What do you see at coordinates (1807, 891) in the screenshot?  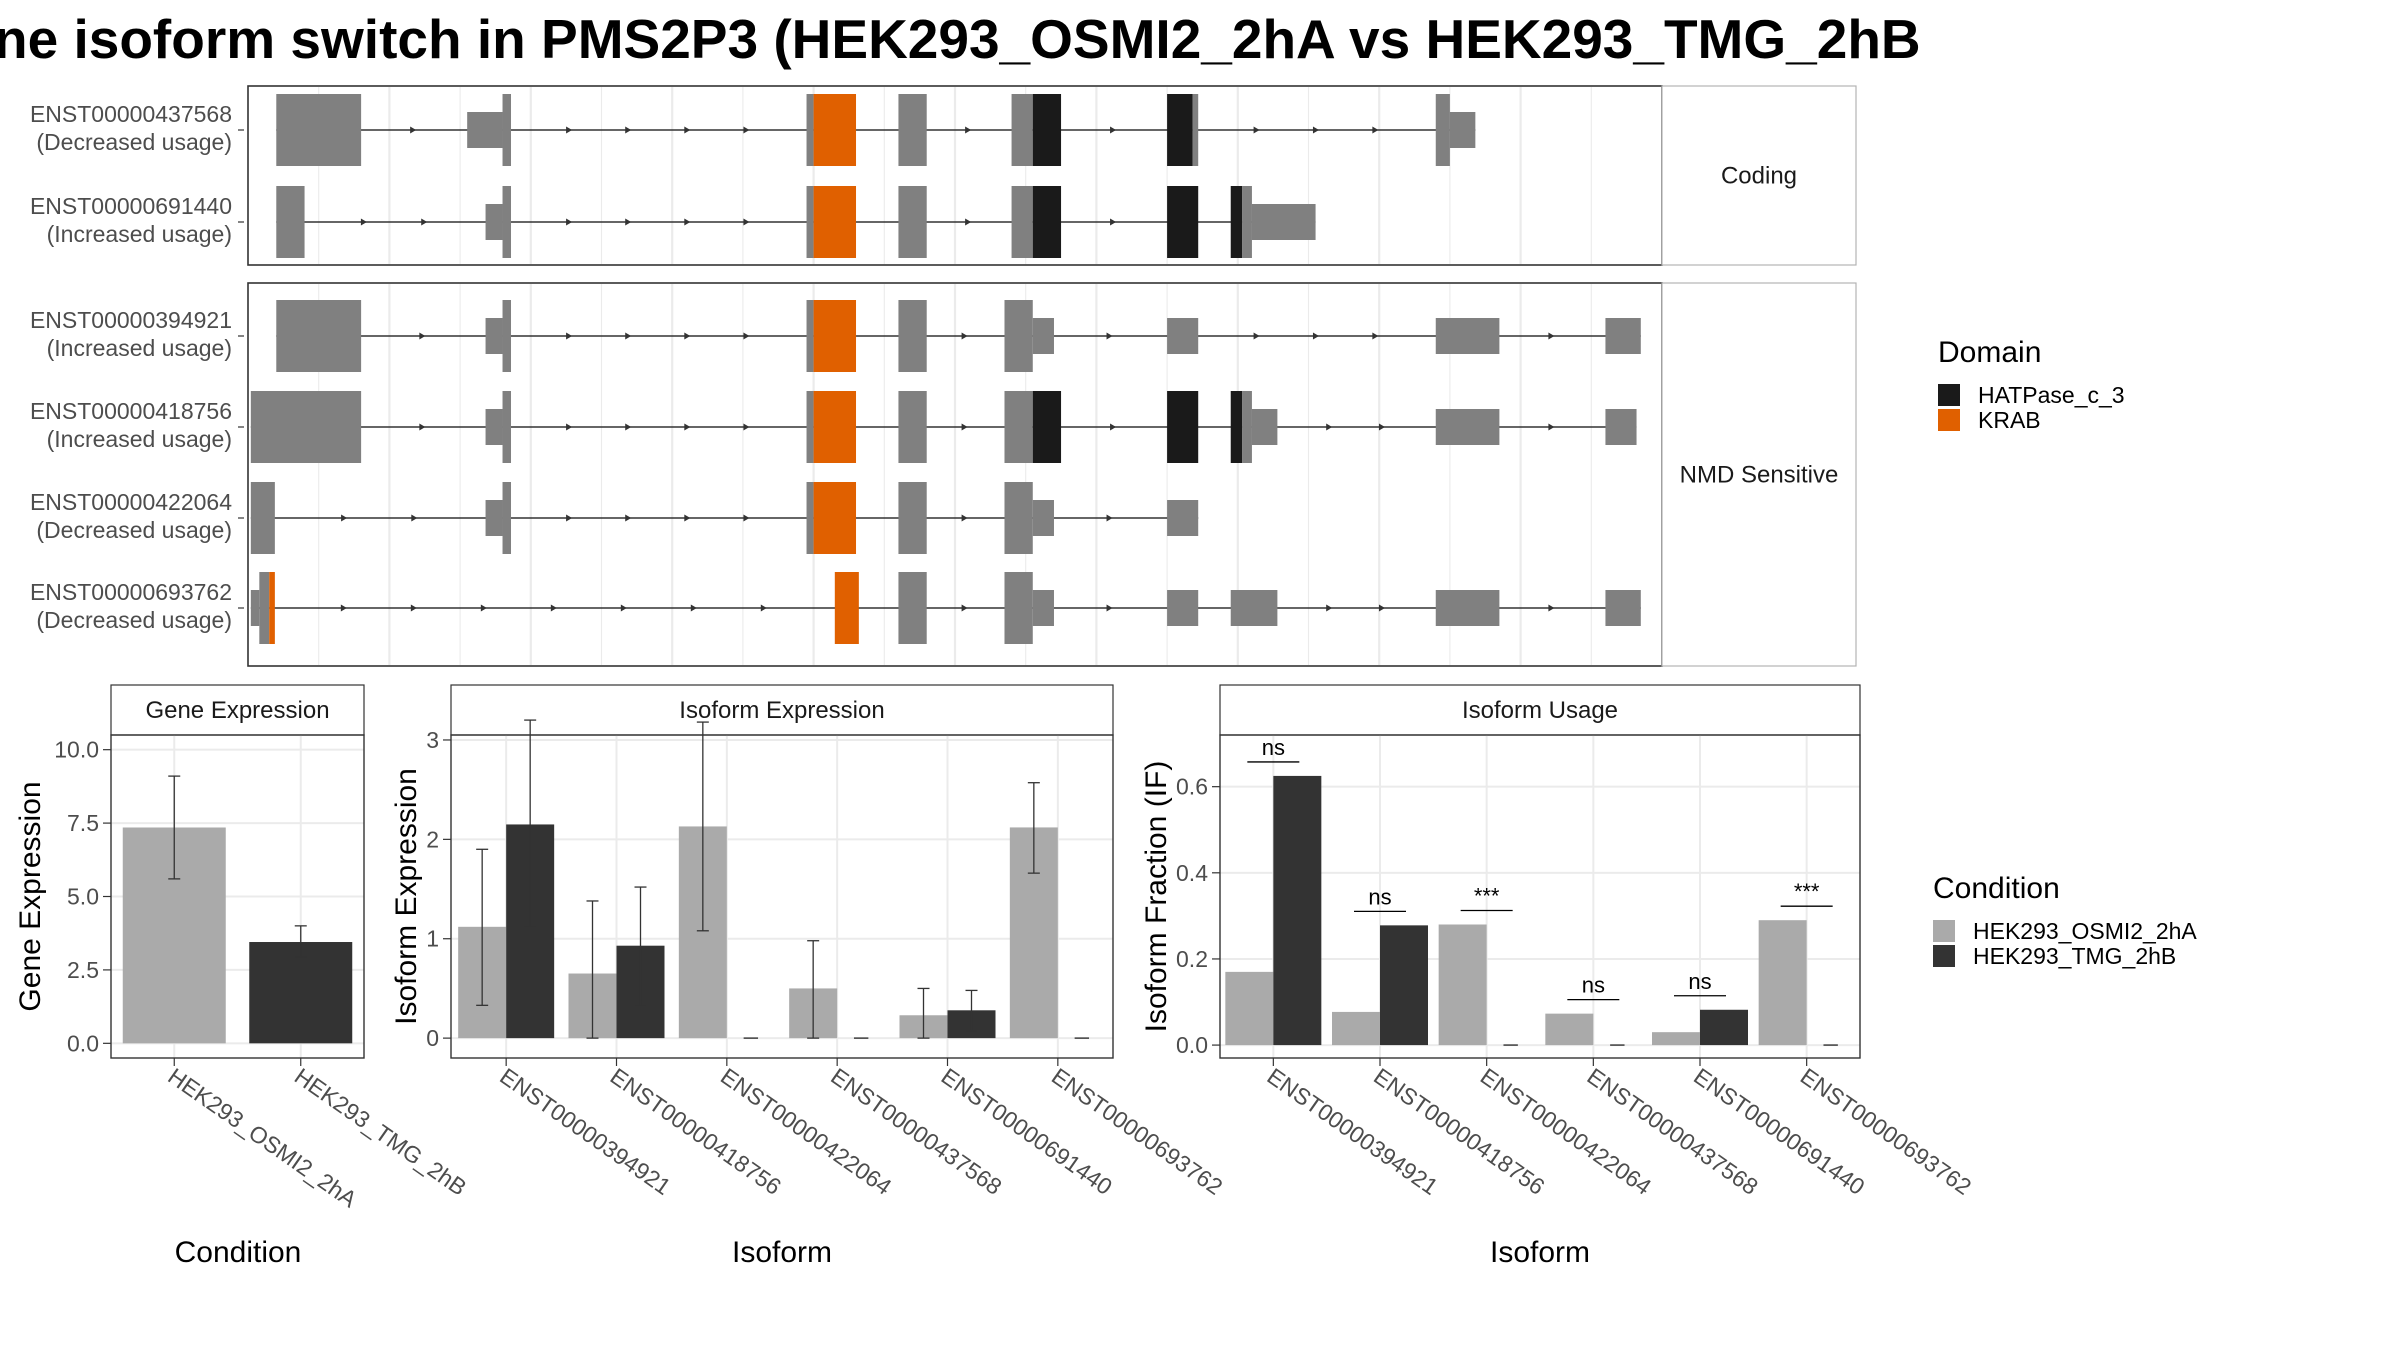 I see `significance-label: ***` at bounding box center [1807, 891].